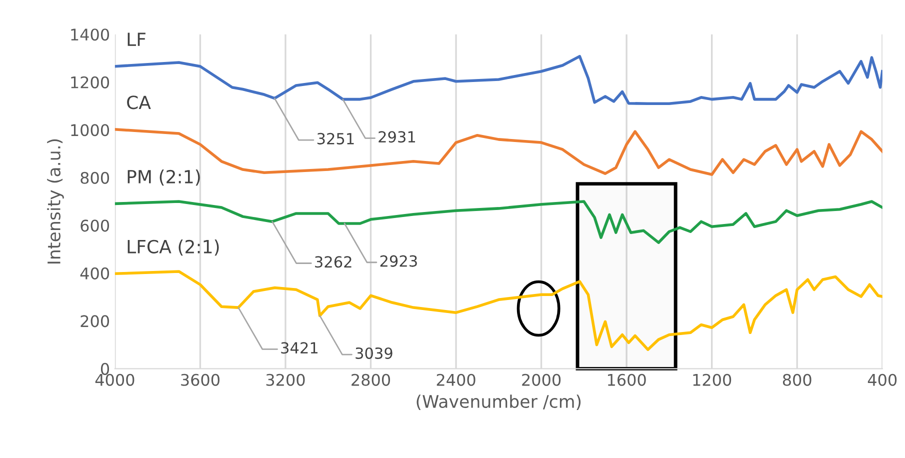 The image size is (905, 458). What do you see at coordinates (95, 226) in the screenshot?
I see `y-tick-label: 600` at bounding box center [95, 226].